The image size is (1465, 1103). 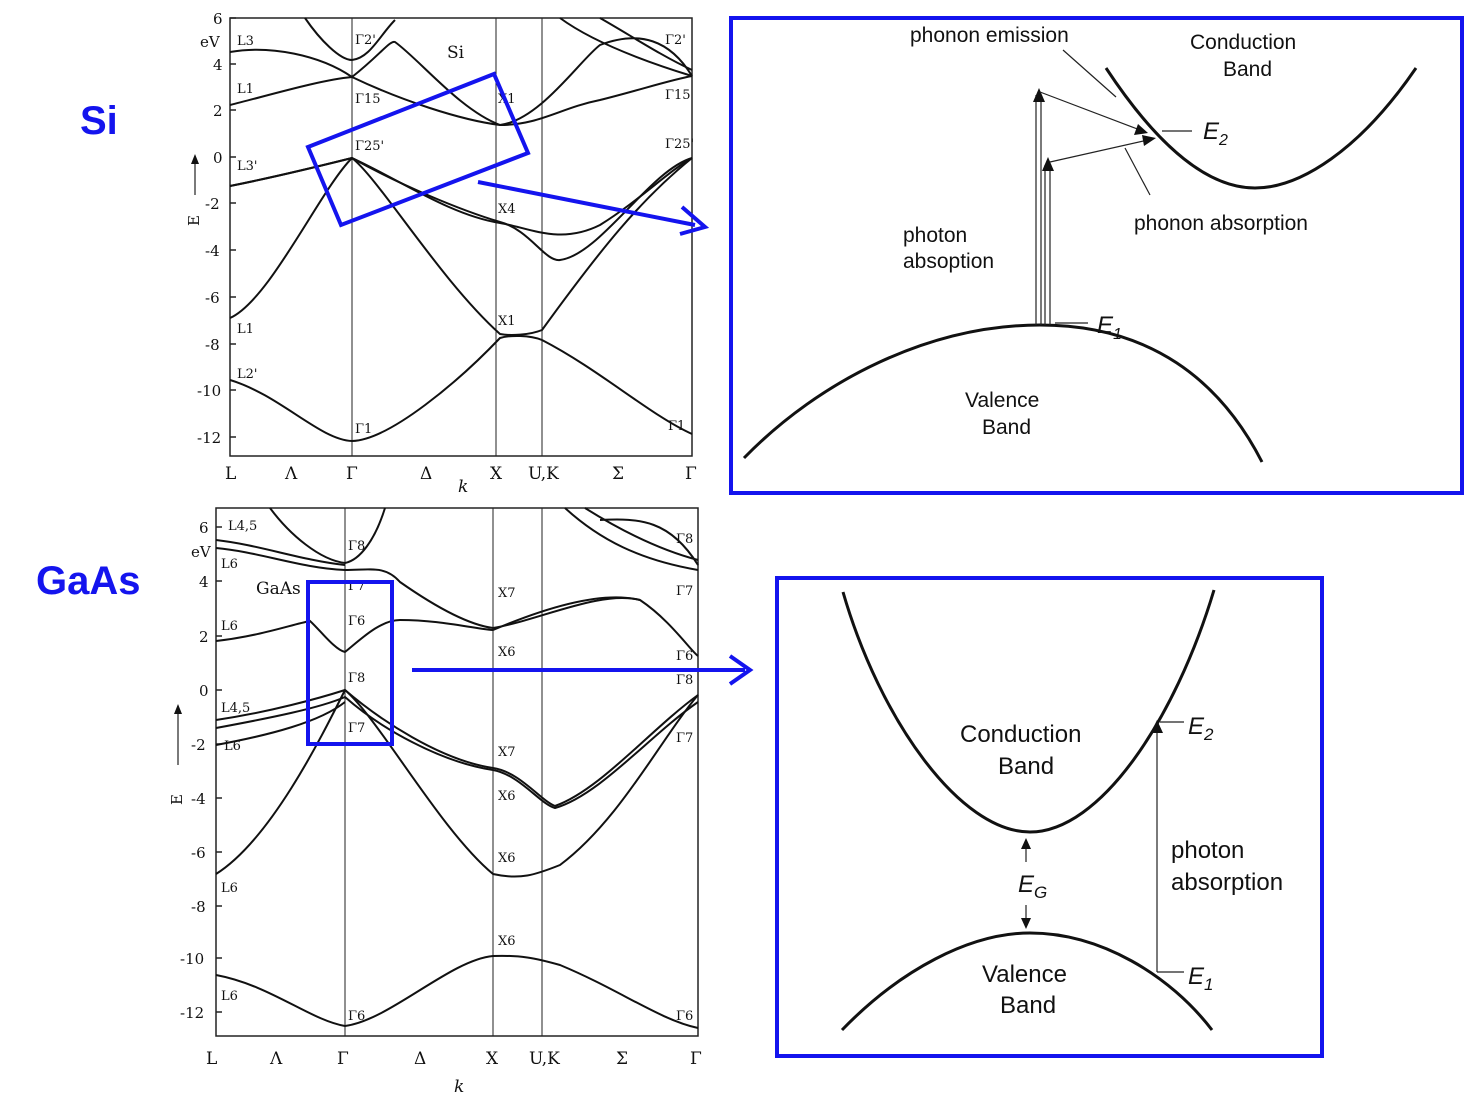 What do you see at coordinates (418, 149) in the screenshot?
I see `si-zoom-box` at bounding box center [418, 149].